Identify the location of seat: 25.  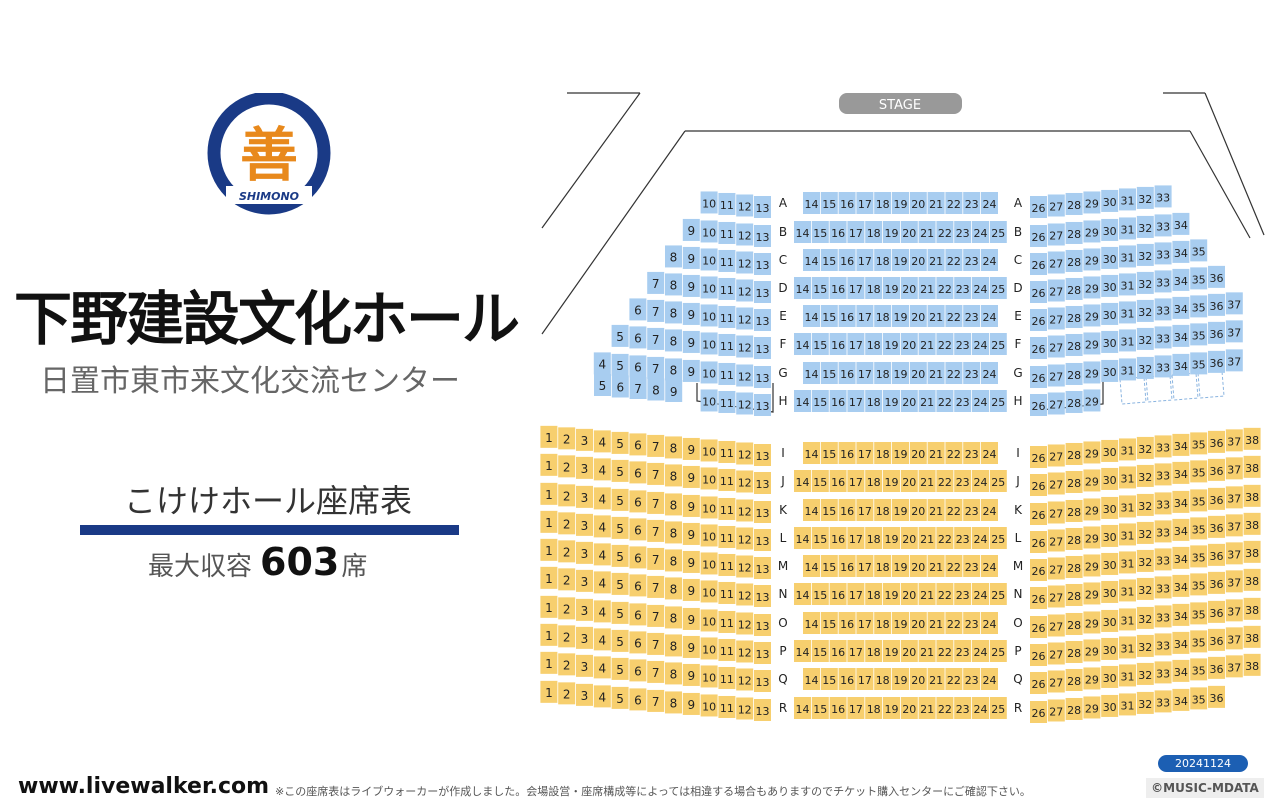
(998, 481).